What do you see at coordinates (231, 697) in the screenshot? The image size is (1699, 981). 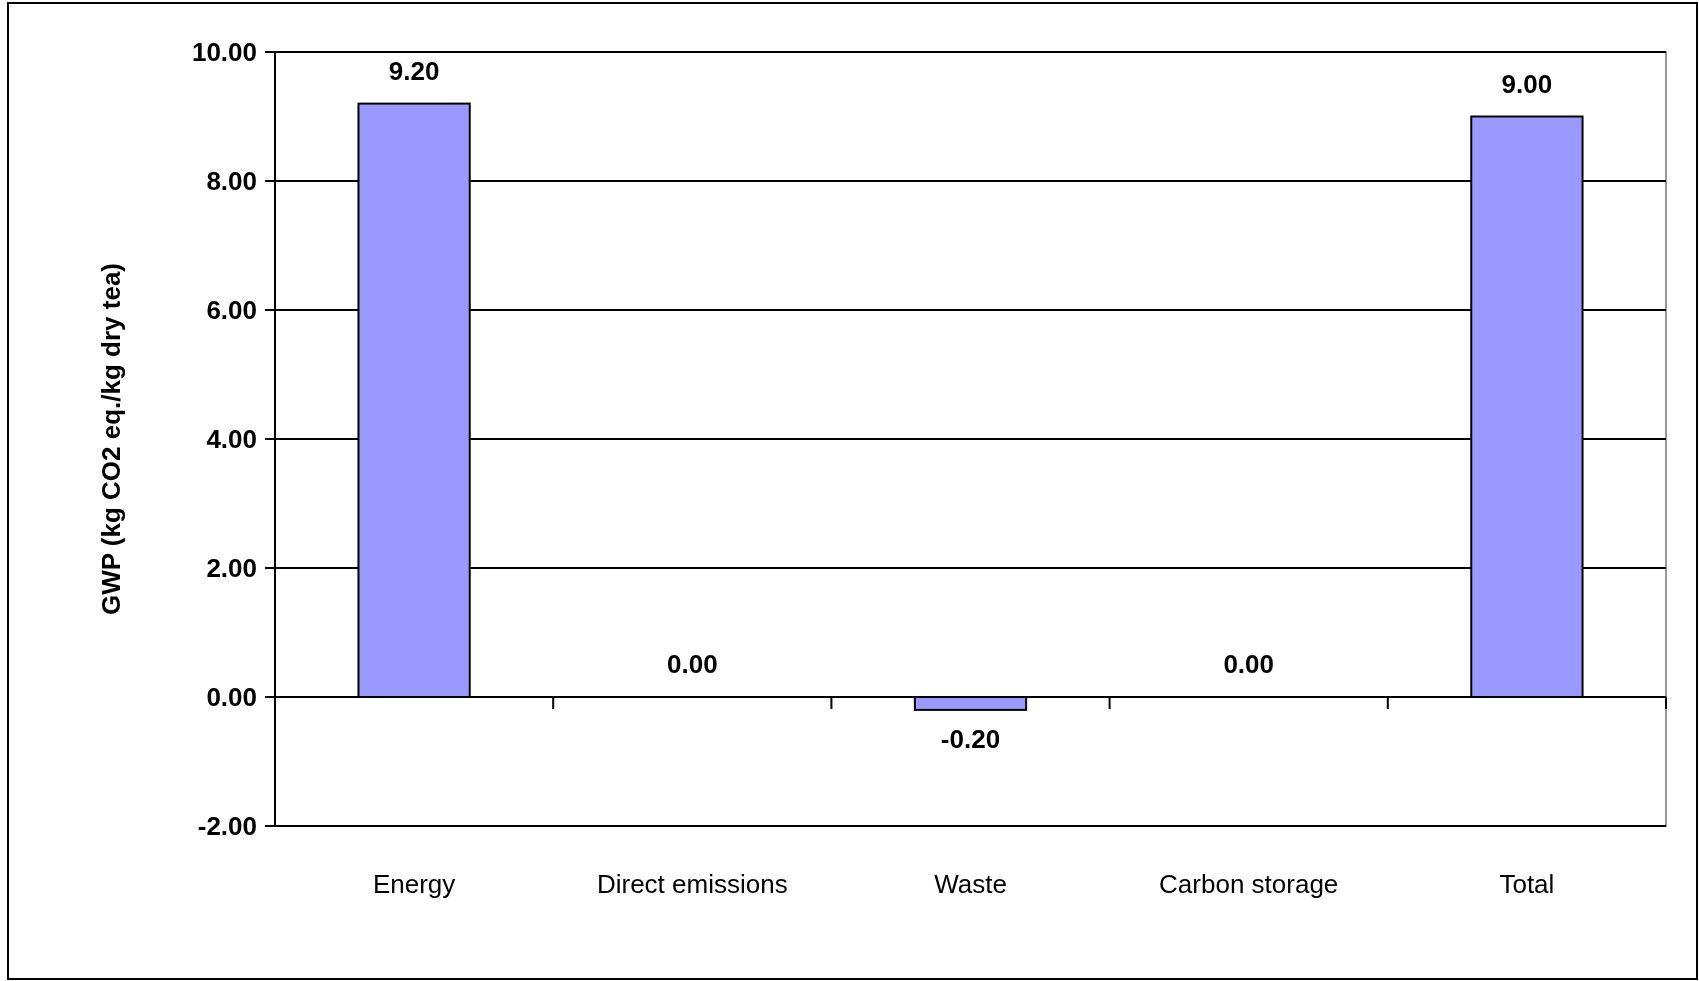 I see `y-tick-label: 0.00` at bounding box center [231, 697].